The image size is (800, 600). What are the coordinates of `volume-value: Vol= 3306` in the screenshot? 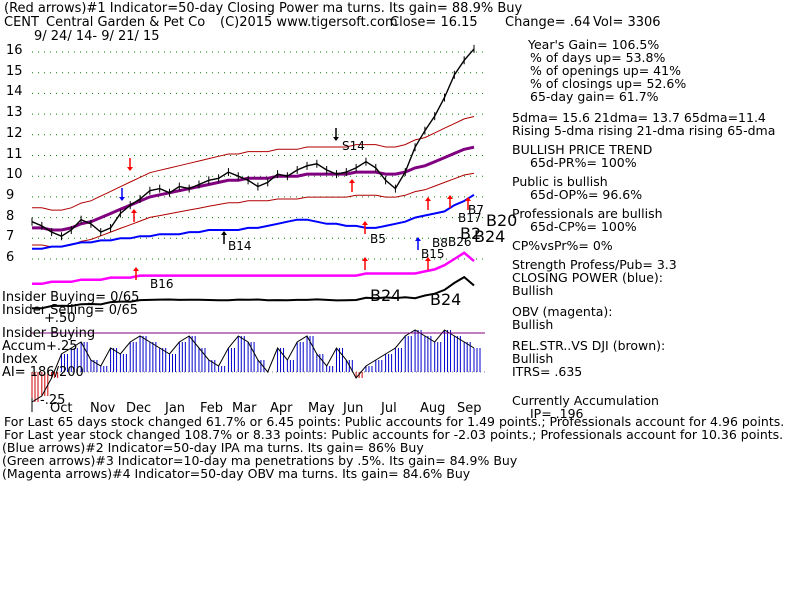 It's located at (627, 22).